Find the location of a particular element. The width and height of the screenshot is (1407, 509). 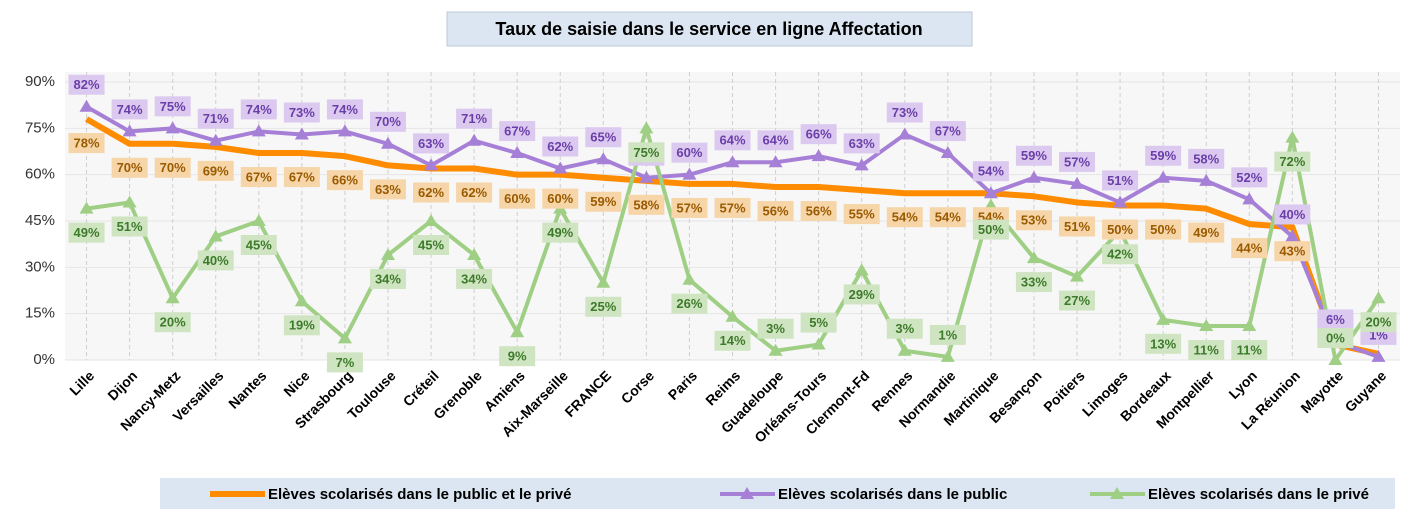

value-label: 14% is located at coordinates (732, 340).